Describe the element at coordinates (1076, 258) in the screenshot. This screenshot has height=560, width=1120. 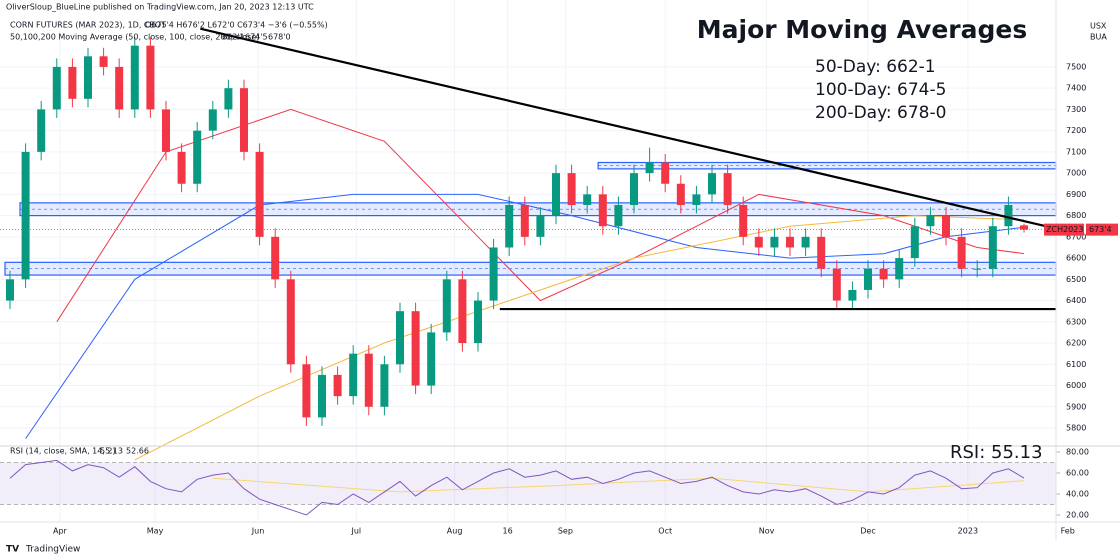
I see `y-tick-label: 6600` at that location.